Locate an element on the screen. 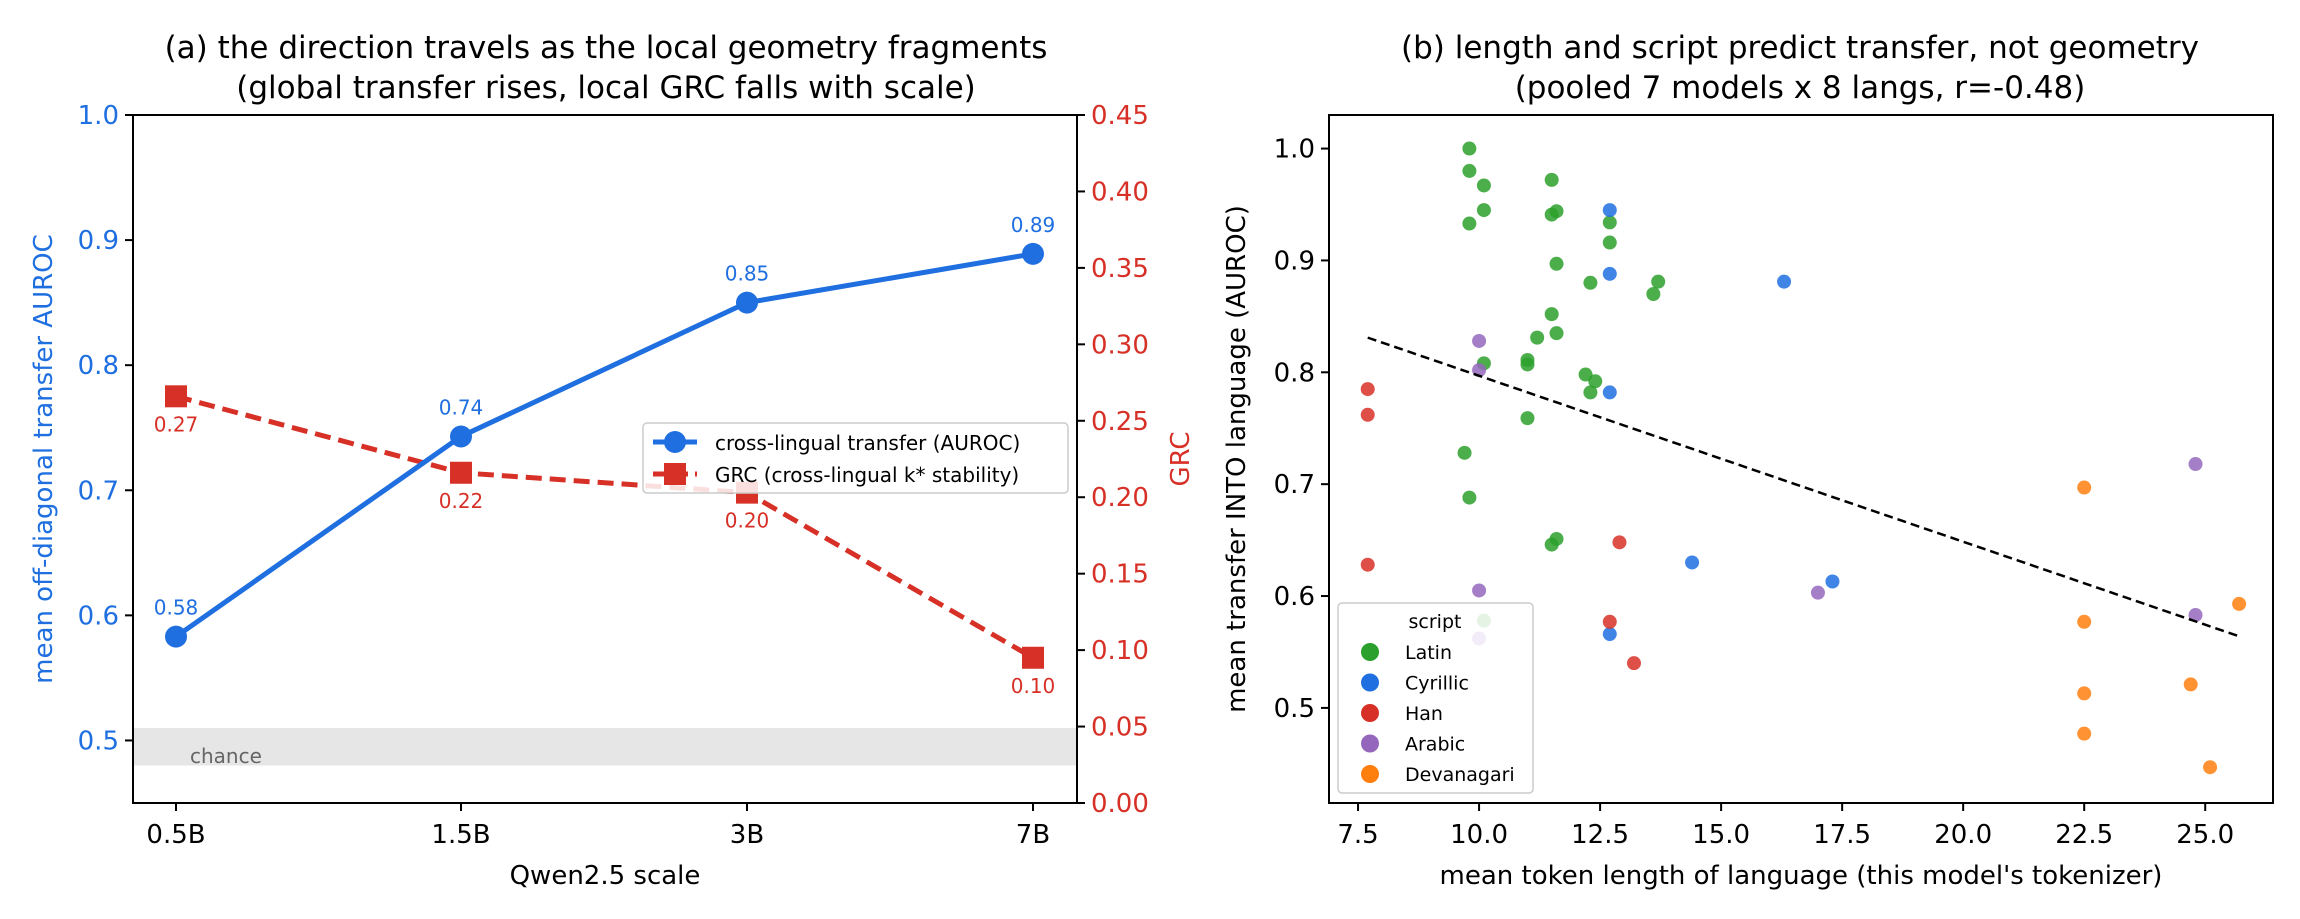 Image resolution: width=2300 pixels, height=919 pixels. grc-marker is located at coordinates (176, 396).